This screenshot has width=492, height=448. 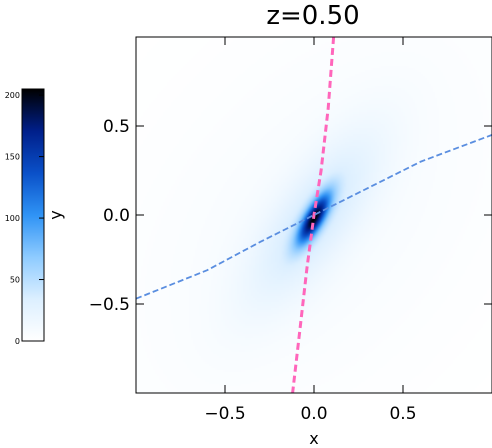 What do you see at coordinates (116, 216) in the screenshot?
I see `y-tick-label: 0.0` at bounding box center [116, 216].